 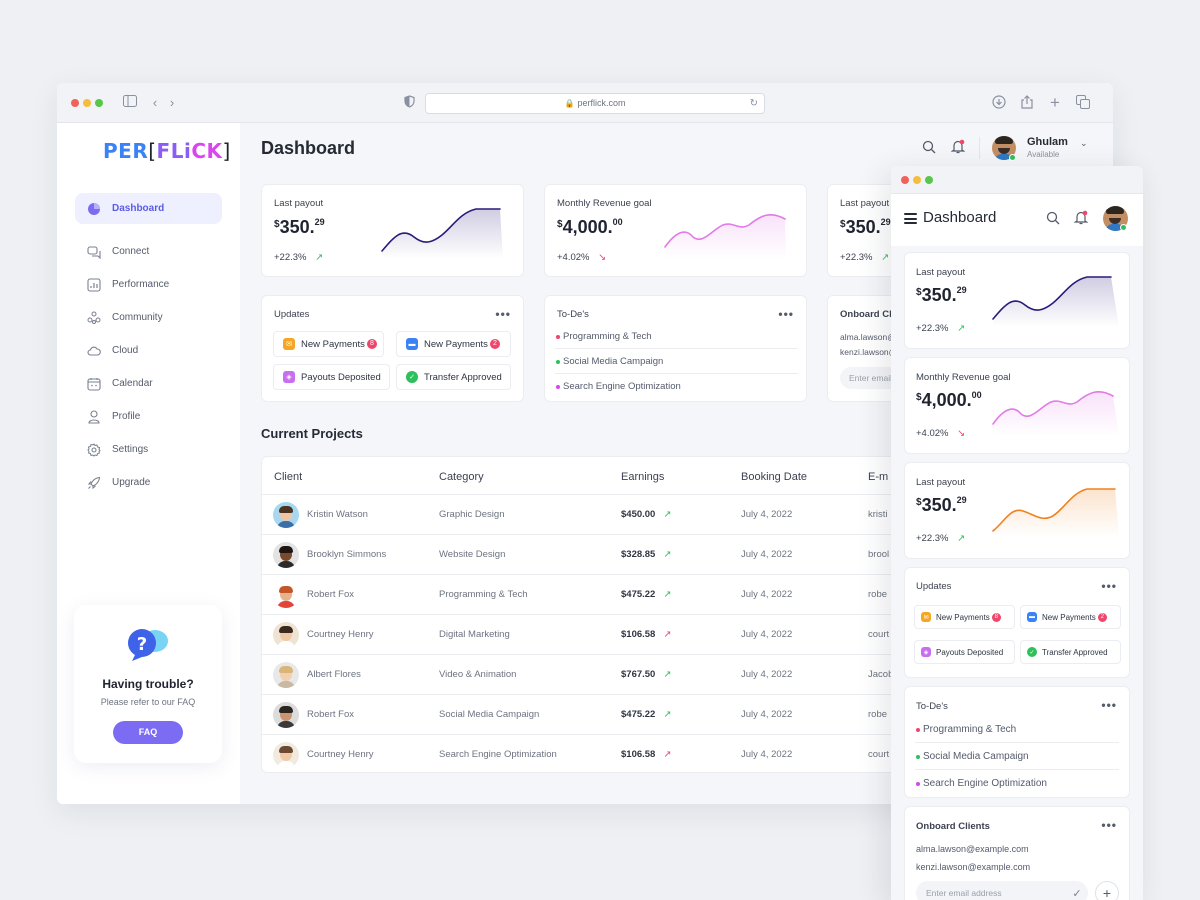 I want to click on sidebar-item-cloud: Cloud, so click(x=148, y=350).